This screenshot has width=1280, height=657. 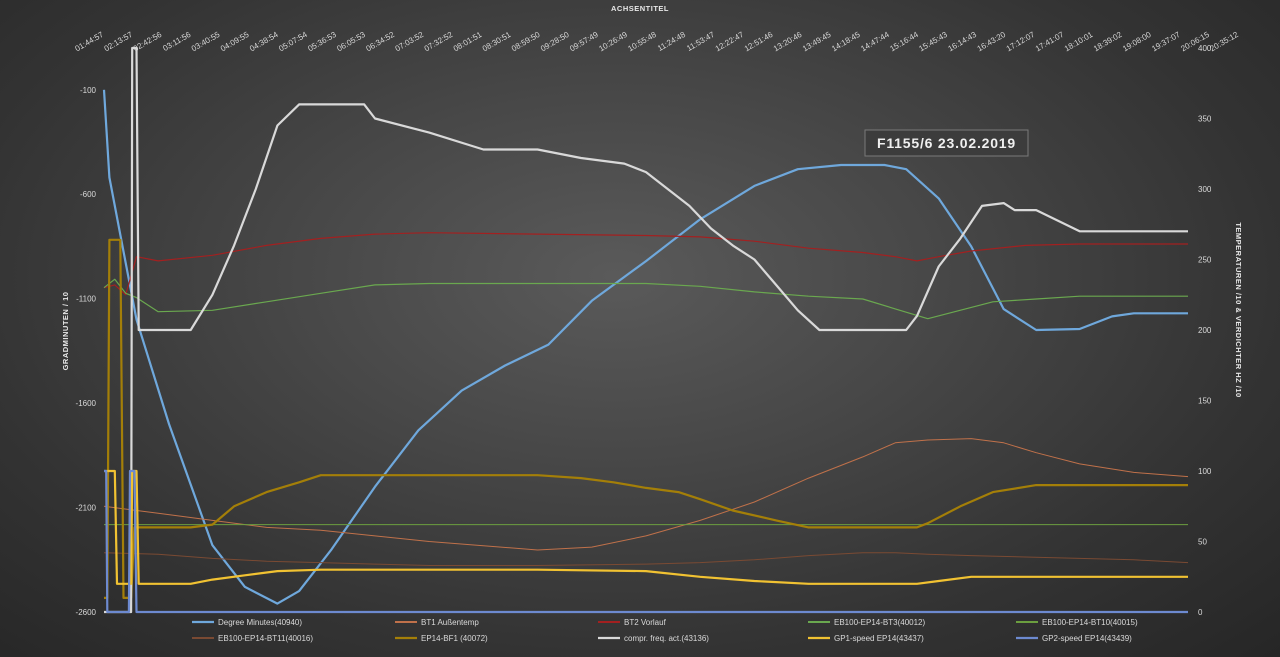 What do you see at coordinates (642, 42) in the screenshot?
I see `x-tick-label: 10:55:48` at bounding box center [642, 42].